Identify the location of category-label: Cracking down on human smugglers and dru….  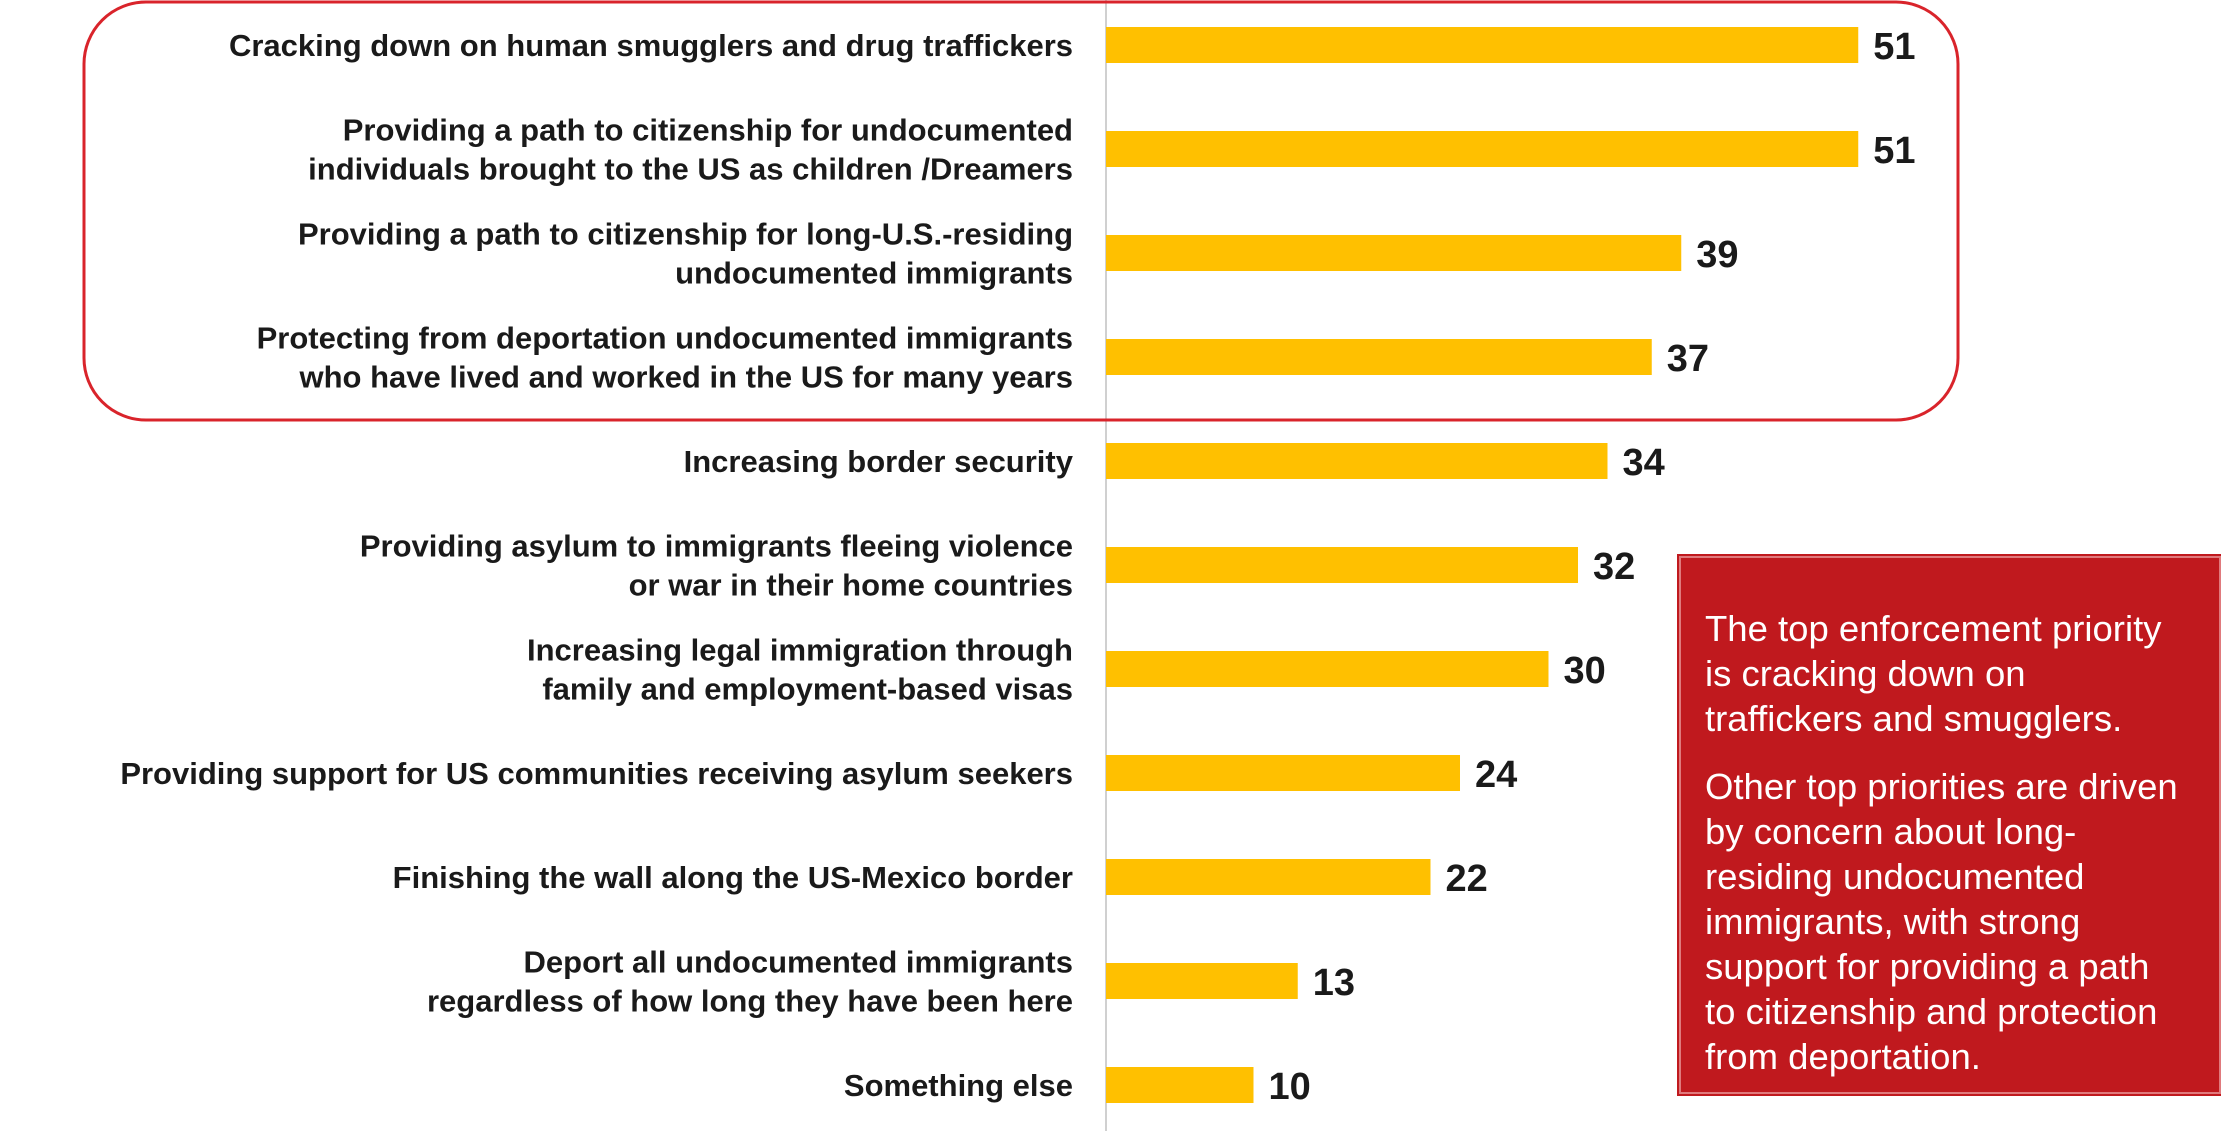
(651, 45).